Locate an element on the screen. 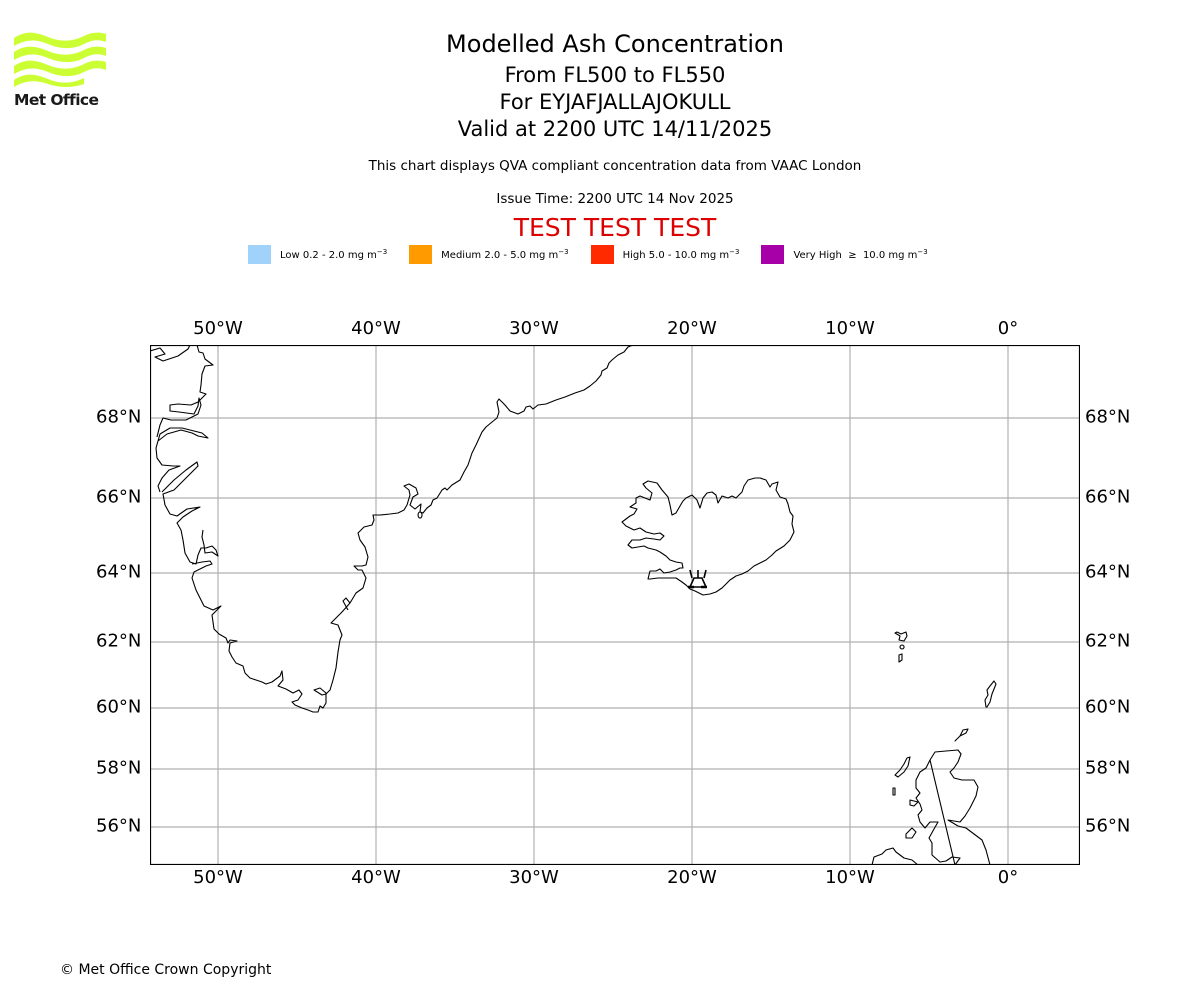 Image resolution: width=1200 pixels, height=1000 pixels. lat-tick-left: 56°N is located at coordinates (119, 826).